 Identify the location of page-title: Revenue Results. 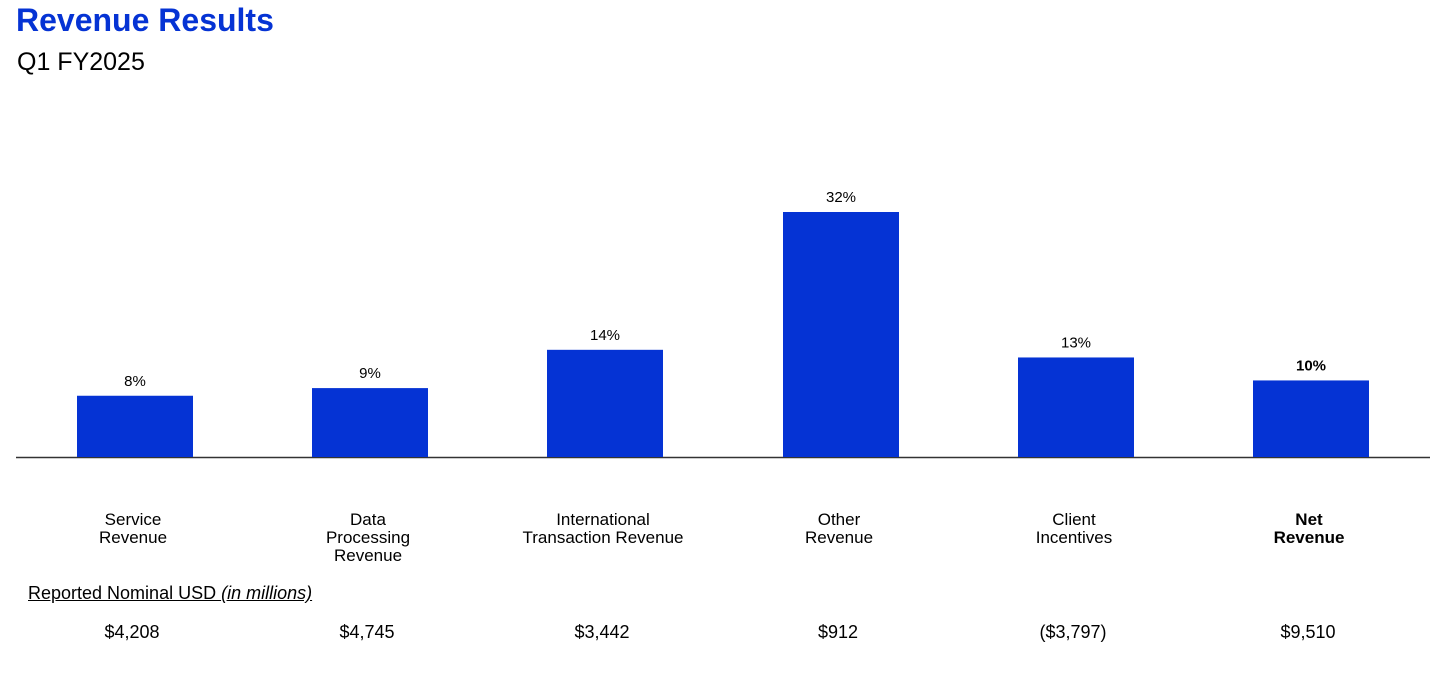
(145, 20).